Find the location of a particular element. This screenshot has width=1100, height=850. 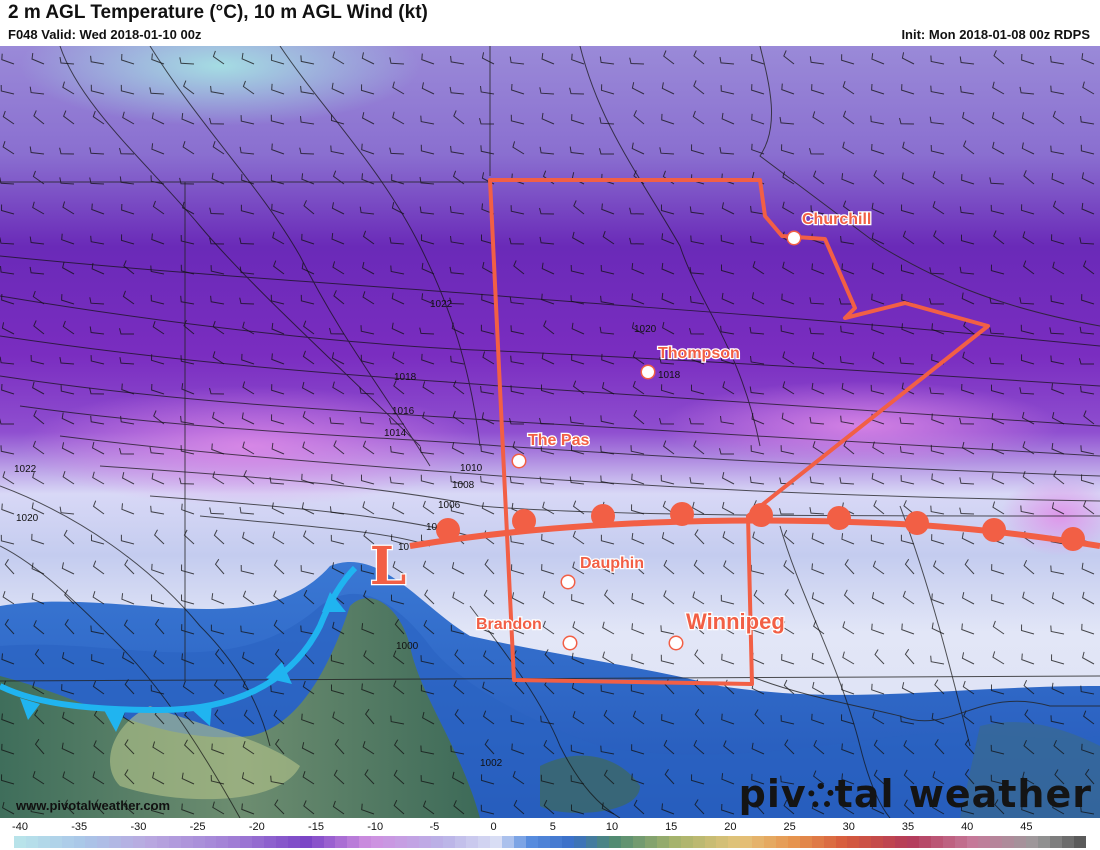

isobar-label: 10 is located at coordinates (404, 547).